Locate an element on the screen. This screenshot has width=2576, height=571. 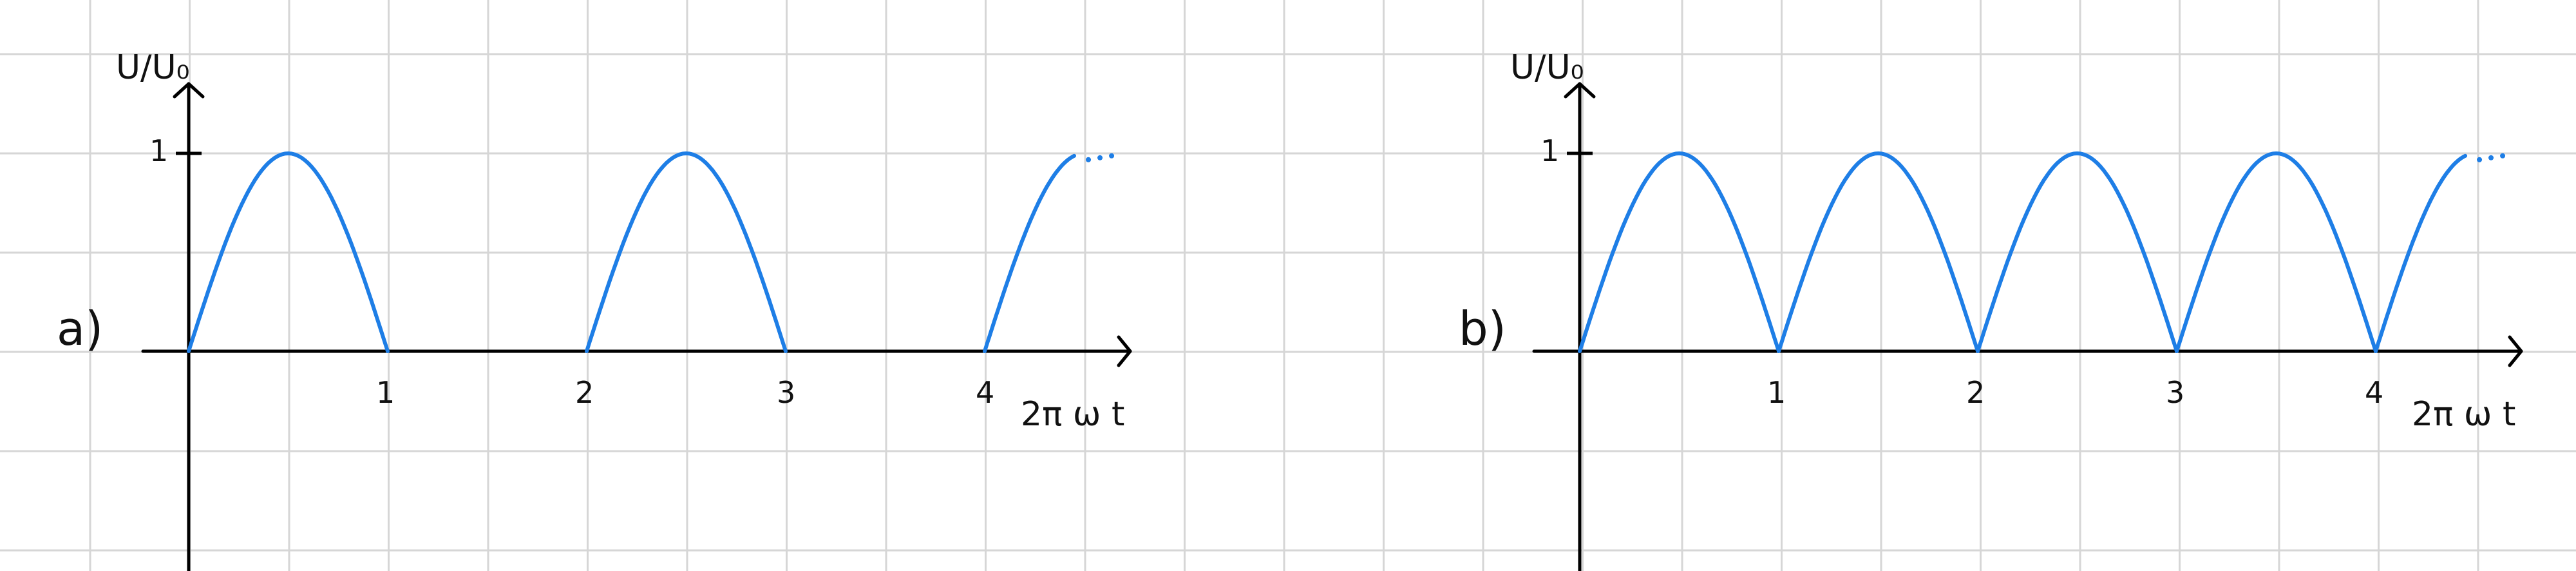
x-tick-label-a: 4 is located at coordinates (985, 392).